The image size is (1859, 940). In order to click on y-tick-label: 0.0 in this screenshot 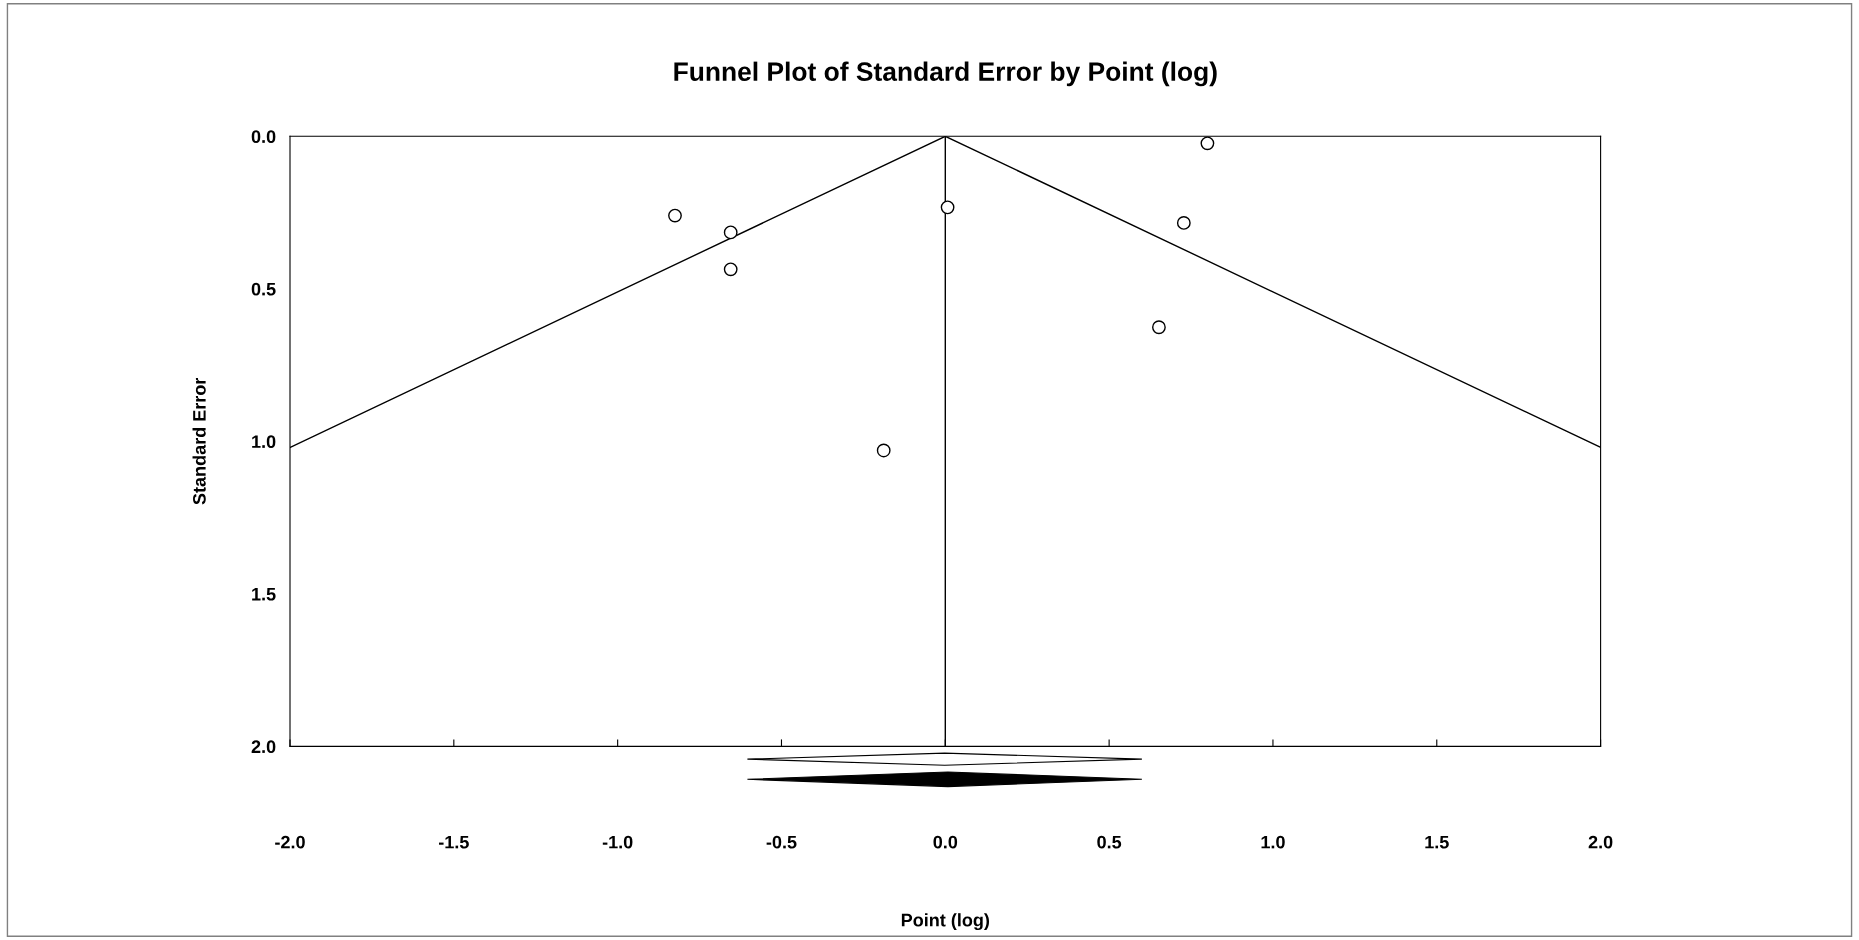, I will do `click(263, 137)`.